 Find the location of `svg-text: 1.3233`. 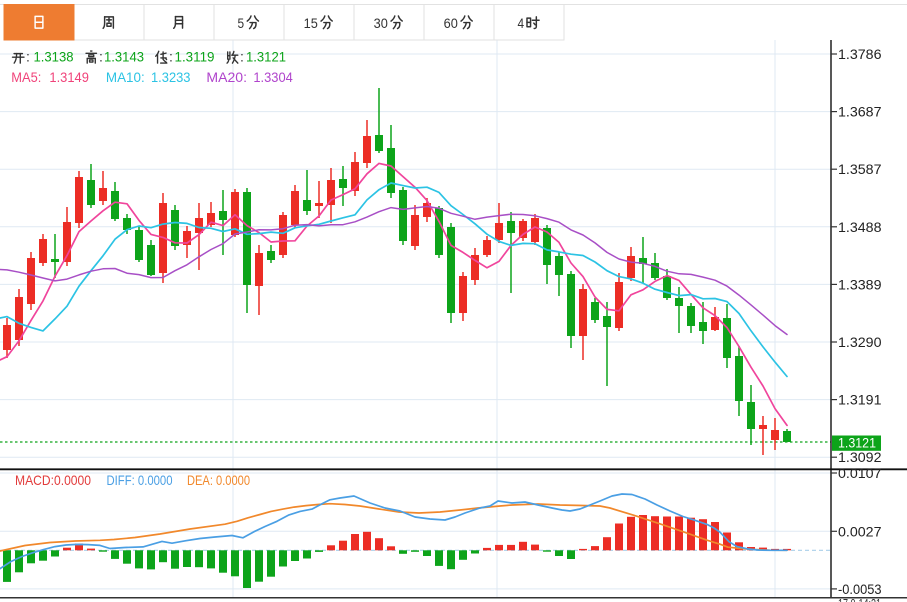

svg-text: 1.3233 is located at coordinates (171, 77).